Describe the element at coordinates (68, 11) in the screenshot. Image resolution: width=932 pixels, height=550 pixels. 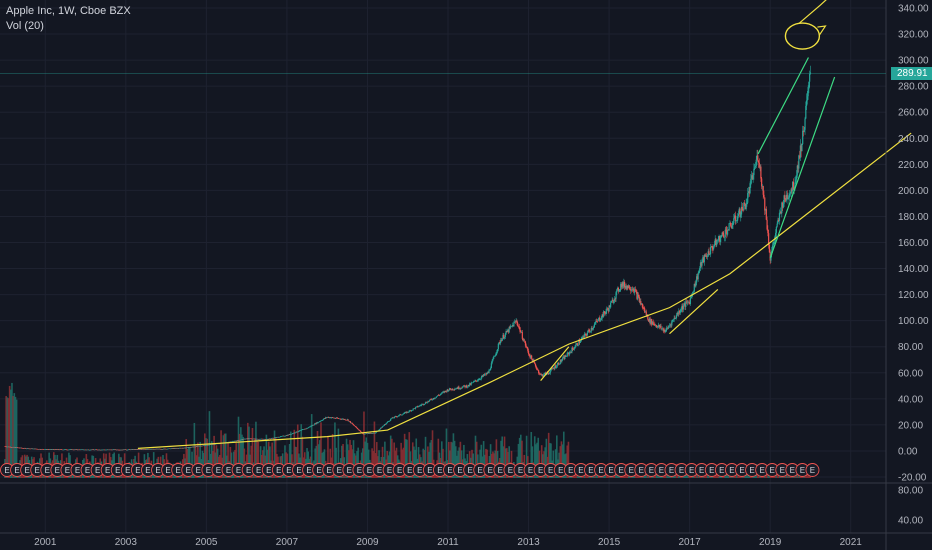
I see `symbol-title: Apple Inc, 1W, Cboe BZX` at that location.